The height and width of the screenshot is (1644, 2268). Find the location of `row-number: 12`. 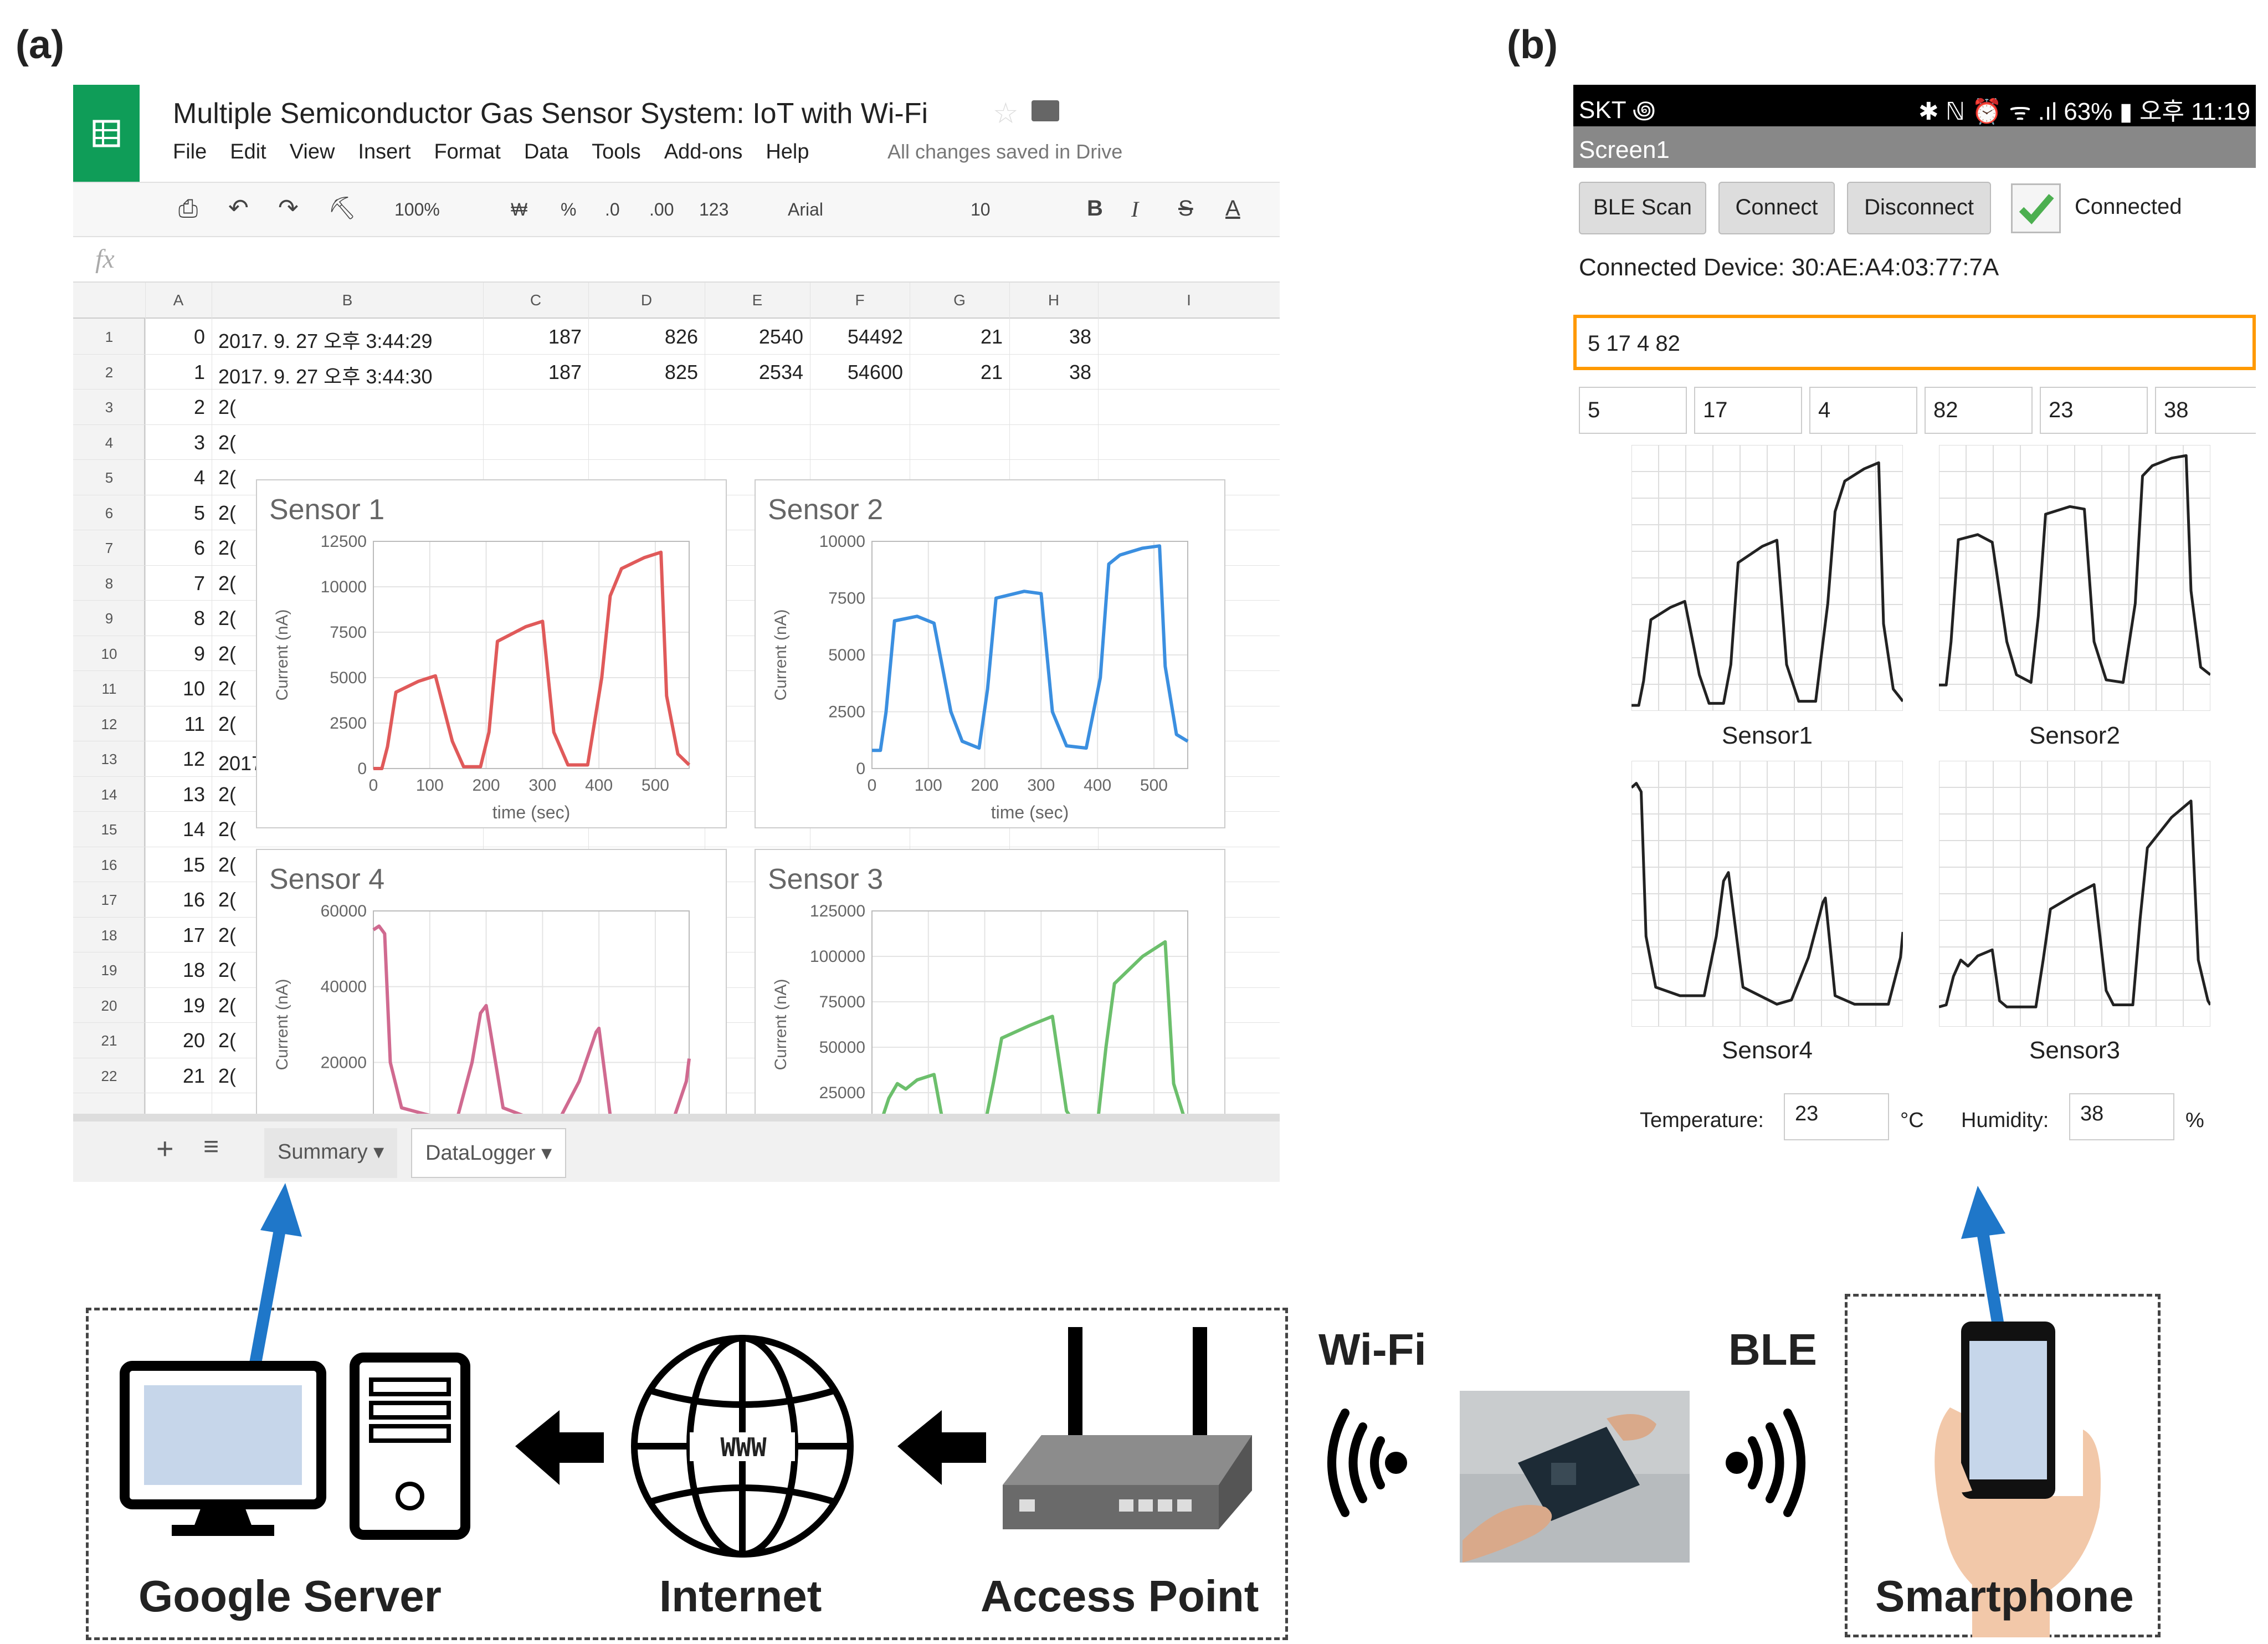

row-number: 12 is located at coordinates (109, 724).